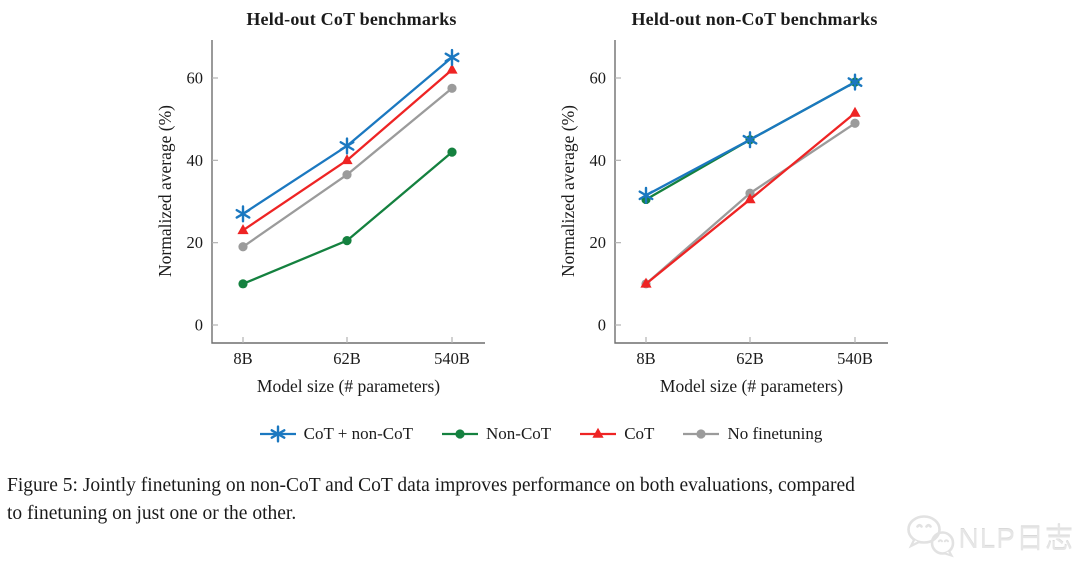 The height and width of the screenshot is (581, 1080). I want to click on wechat-logo-icon, so click(930, 536).